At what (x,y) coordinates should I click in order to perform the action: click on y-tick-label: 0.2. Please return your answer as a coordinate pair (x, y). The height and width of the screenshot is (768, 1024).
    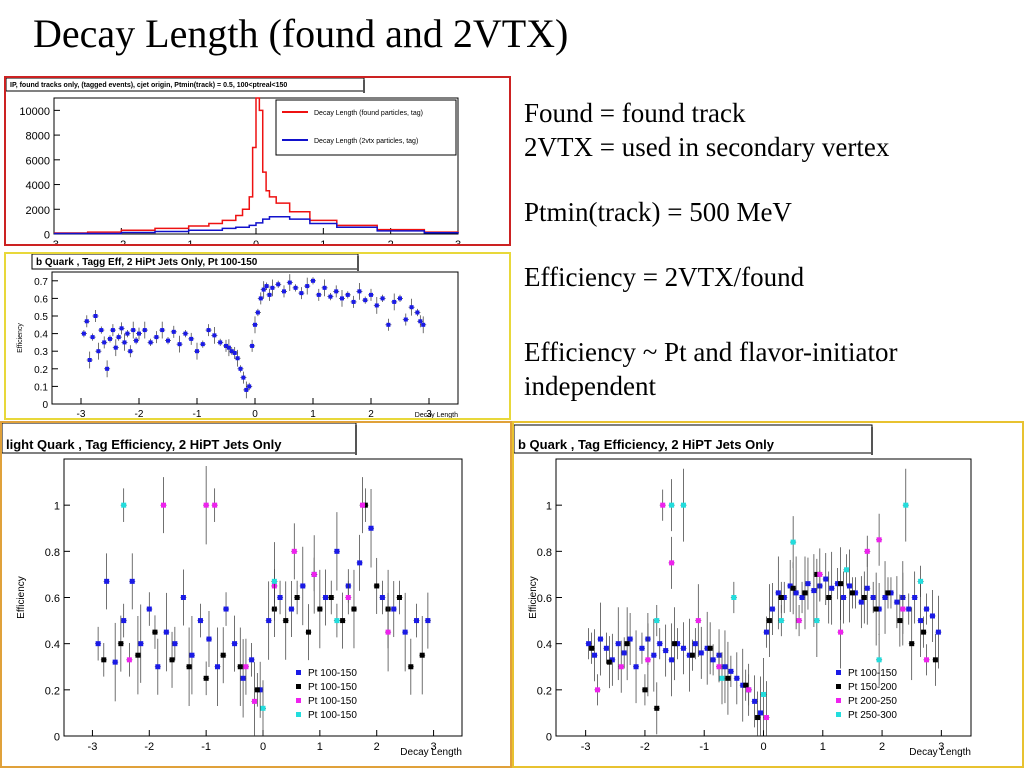
    Looking at the image, I should click on (52, 691).